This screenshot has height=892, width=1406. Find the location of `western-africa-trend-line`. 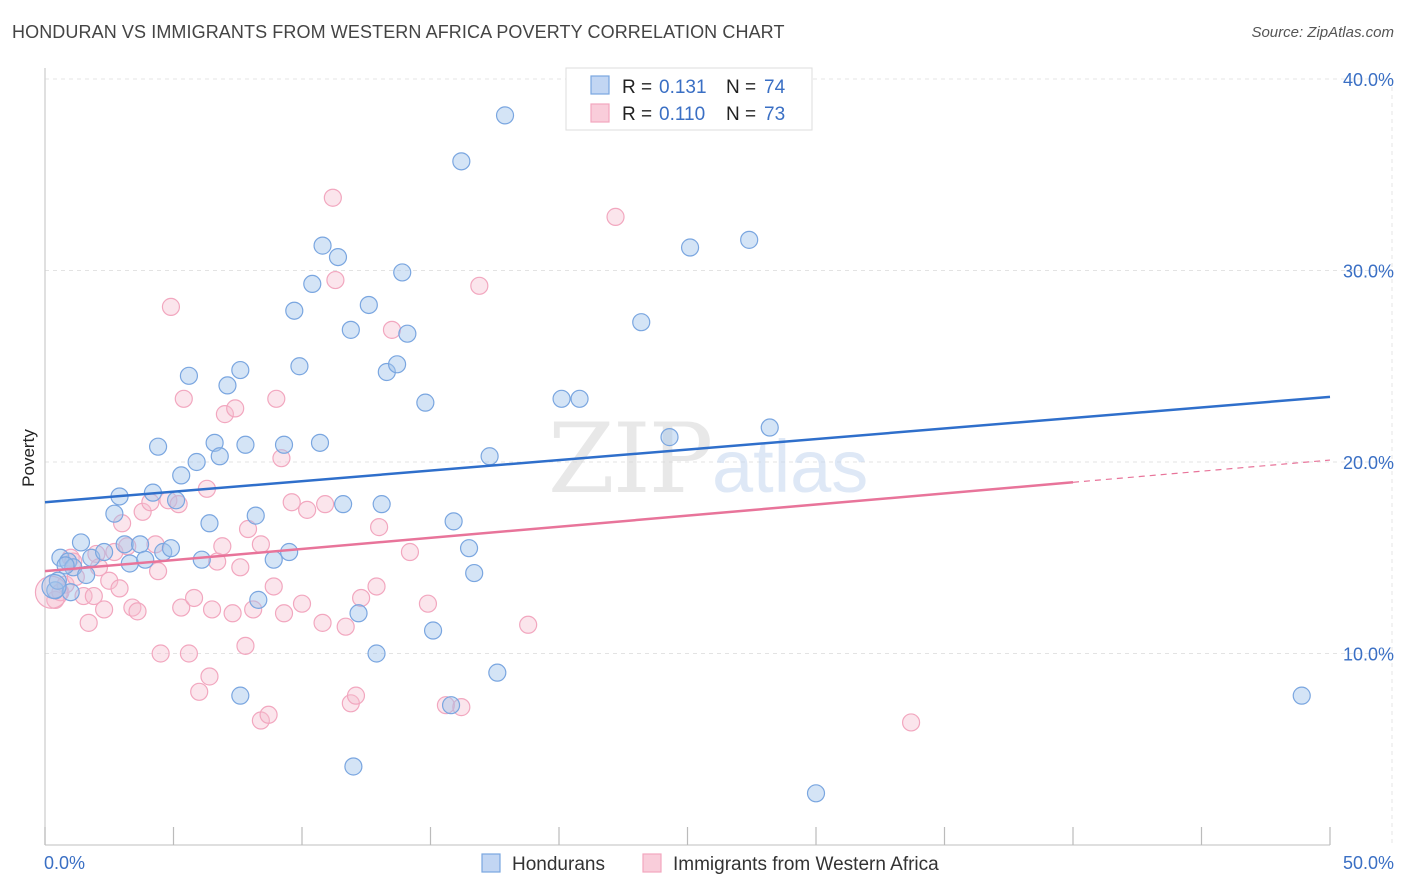

western-africa-trend-line is located at coordinates (559, 527).